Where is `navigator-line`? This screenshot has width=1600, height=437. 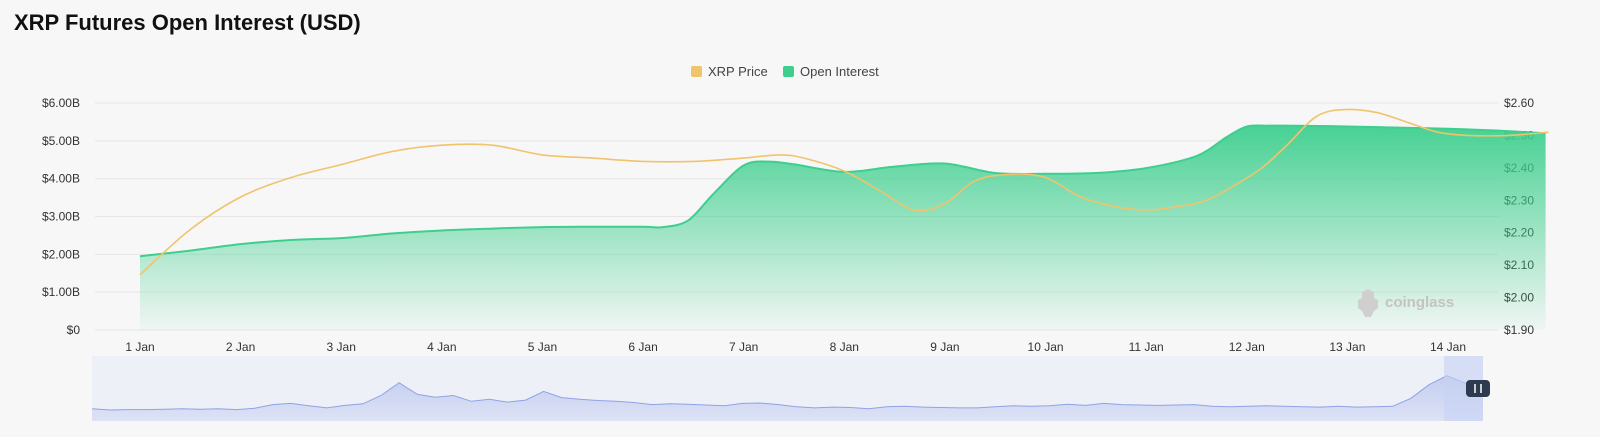
navigator-line is located at coordinates (787, 393).